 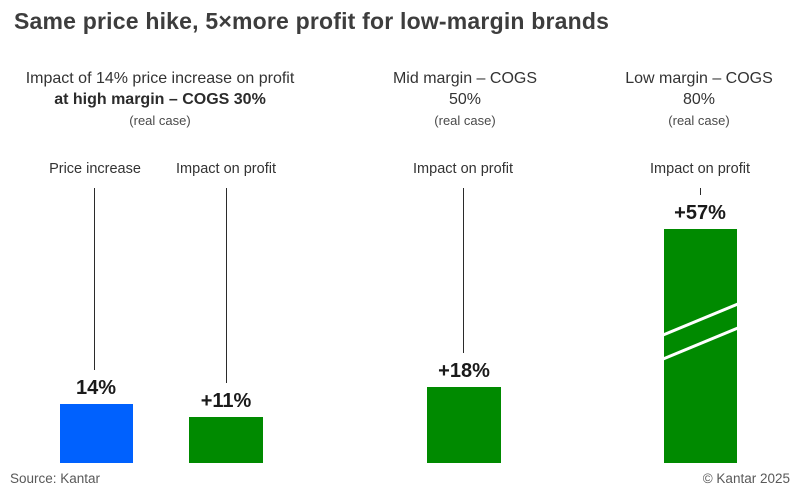 What do you see at coordinates (226, 169) in the screenshot?
I see `series-label-impact-high: Impact on profit` at bounding box center [226, 169].